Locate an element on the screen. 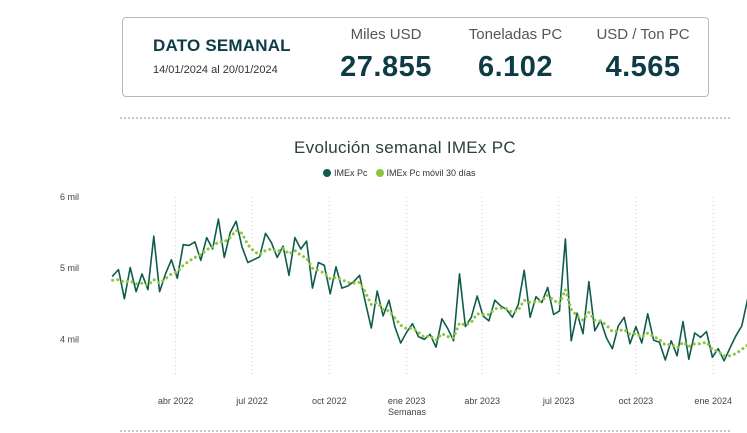  x-axis-title: Semanas is located at coordinates (407, 412).